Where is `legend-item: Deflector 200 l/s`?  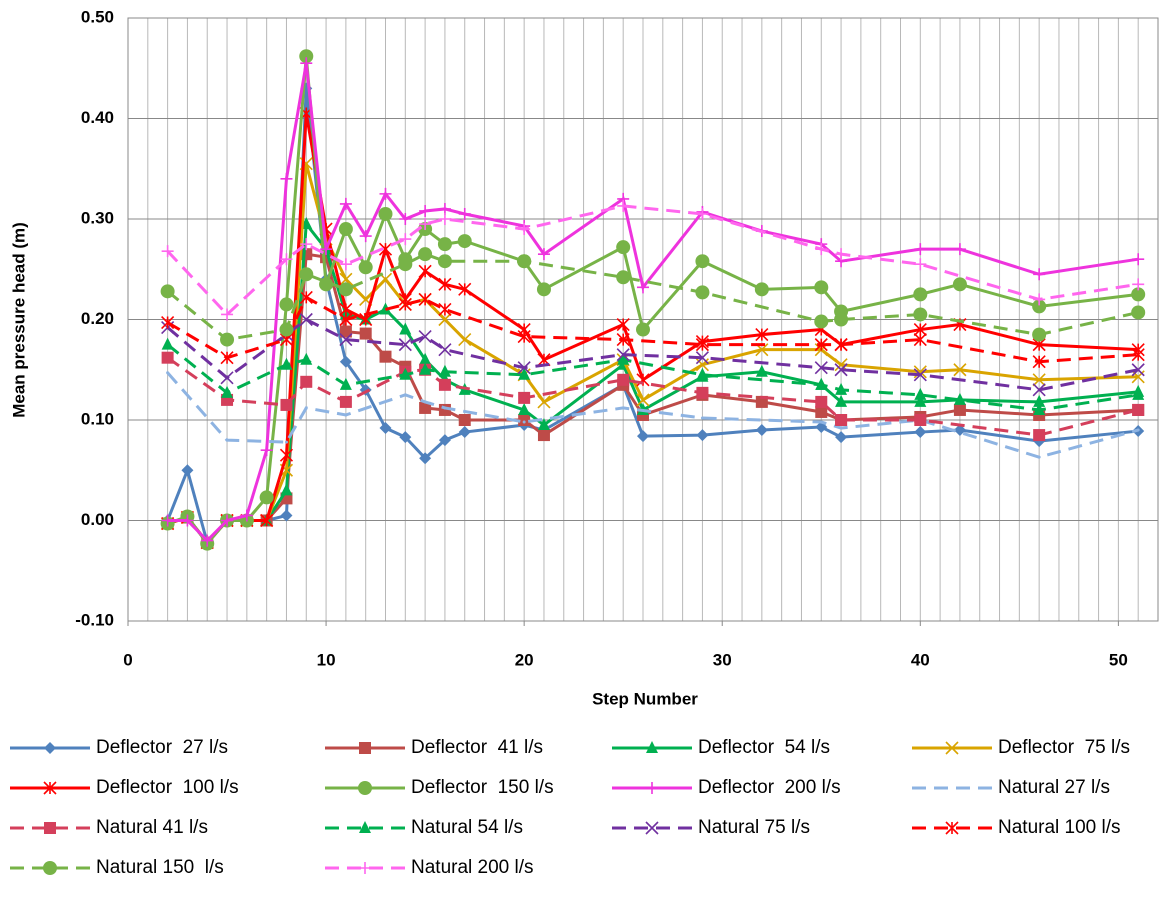
legend-item: Deflector 200 l/s is located at coordinates (726, 787).